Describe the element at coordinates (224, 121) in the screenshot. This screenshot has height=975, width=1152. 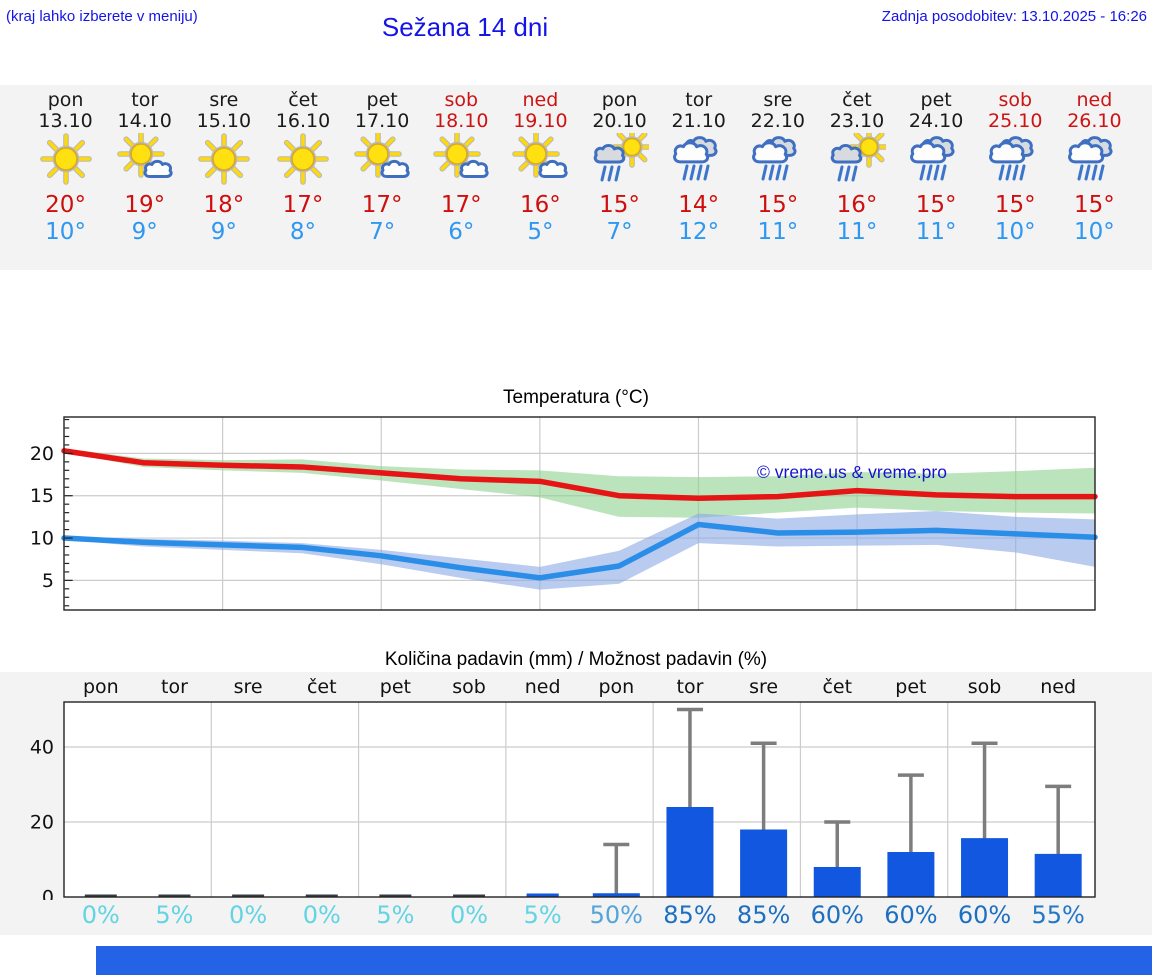
I see `day-date-label: 15.10` at that location.